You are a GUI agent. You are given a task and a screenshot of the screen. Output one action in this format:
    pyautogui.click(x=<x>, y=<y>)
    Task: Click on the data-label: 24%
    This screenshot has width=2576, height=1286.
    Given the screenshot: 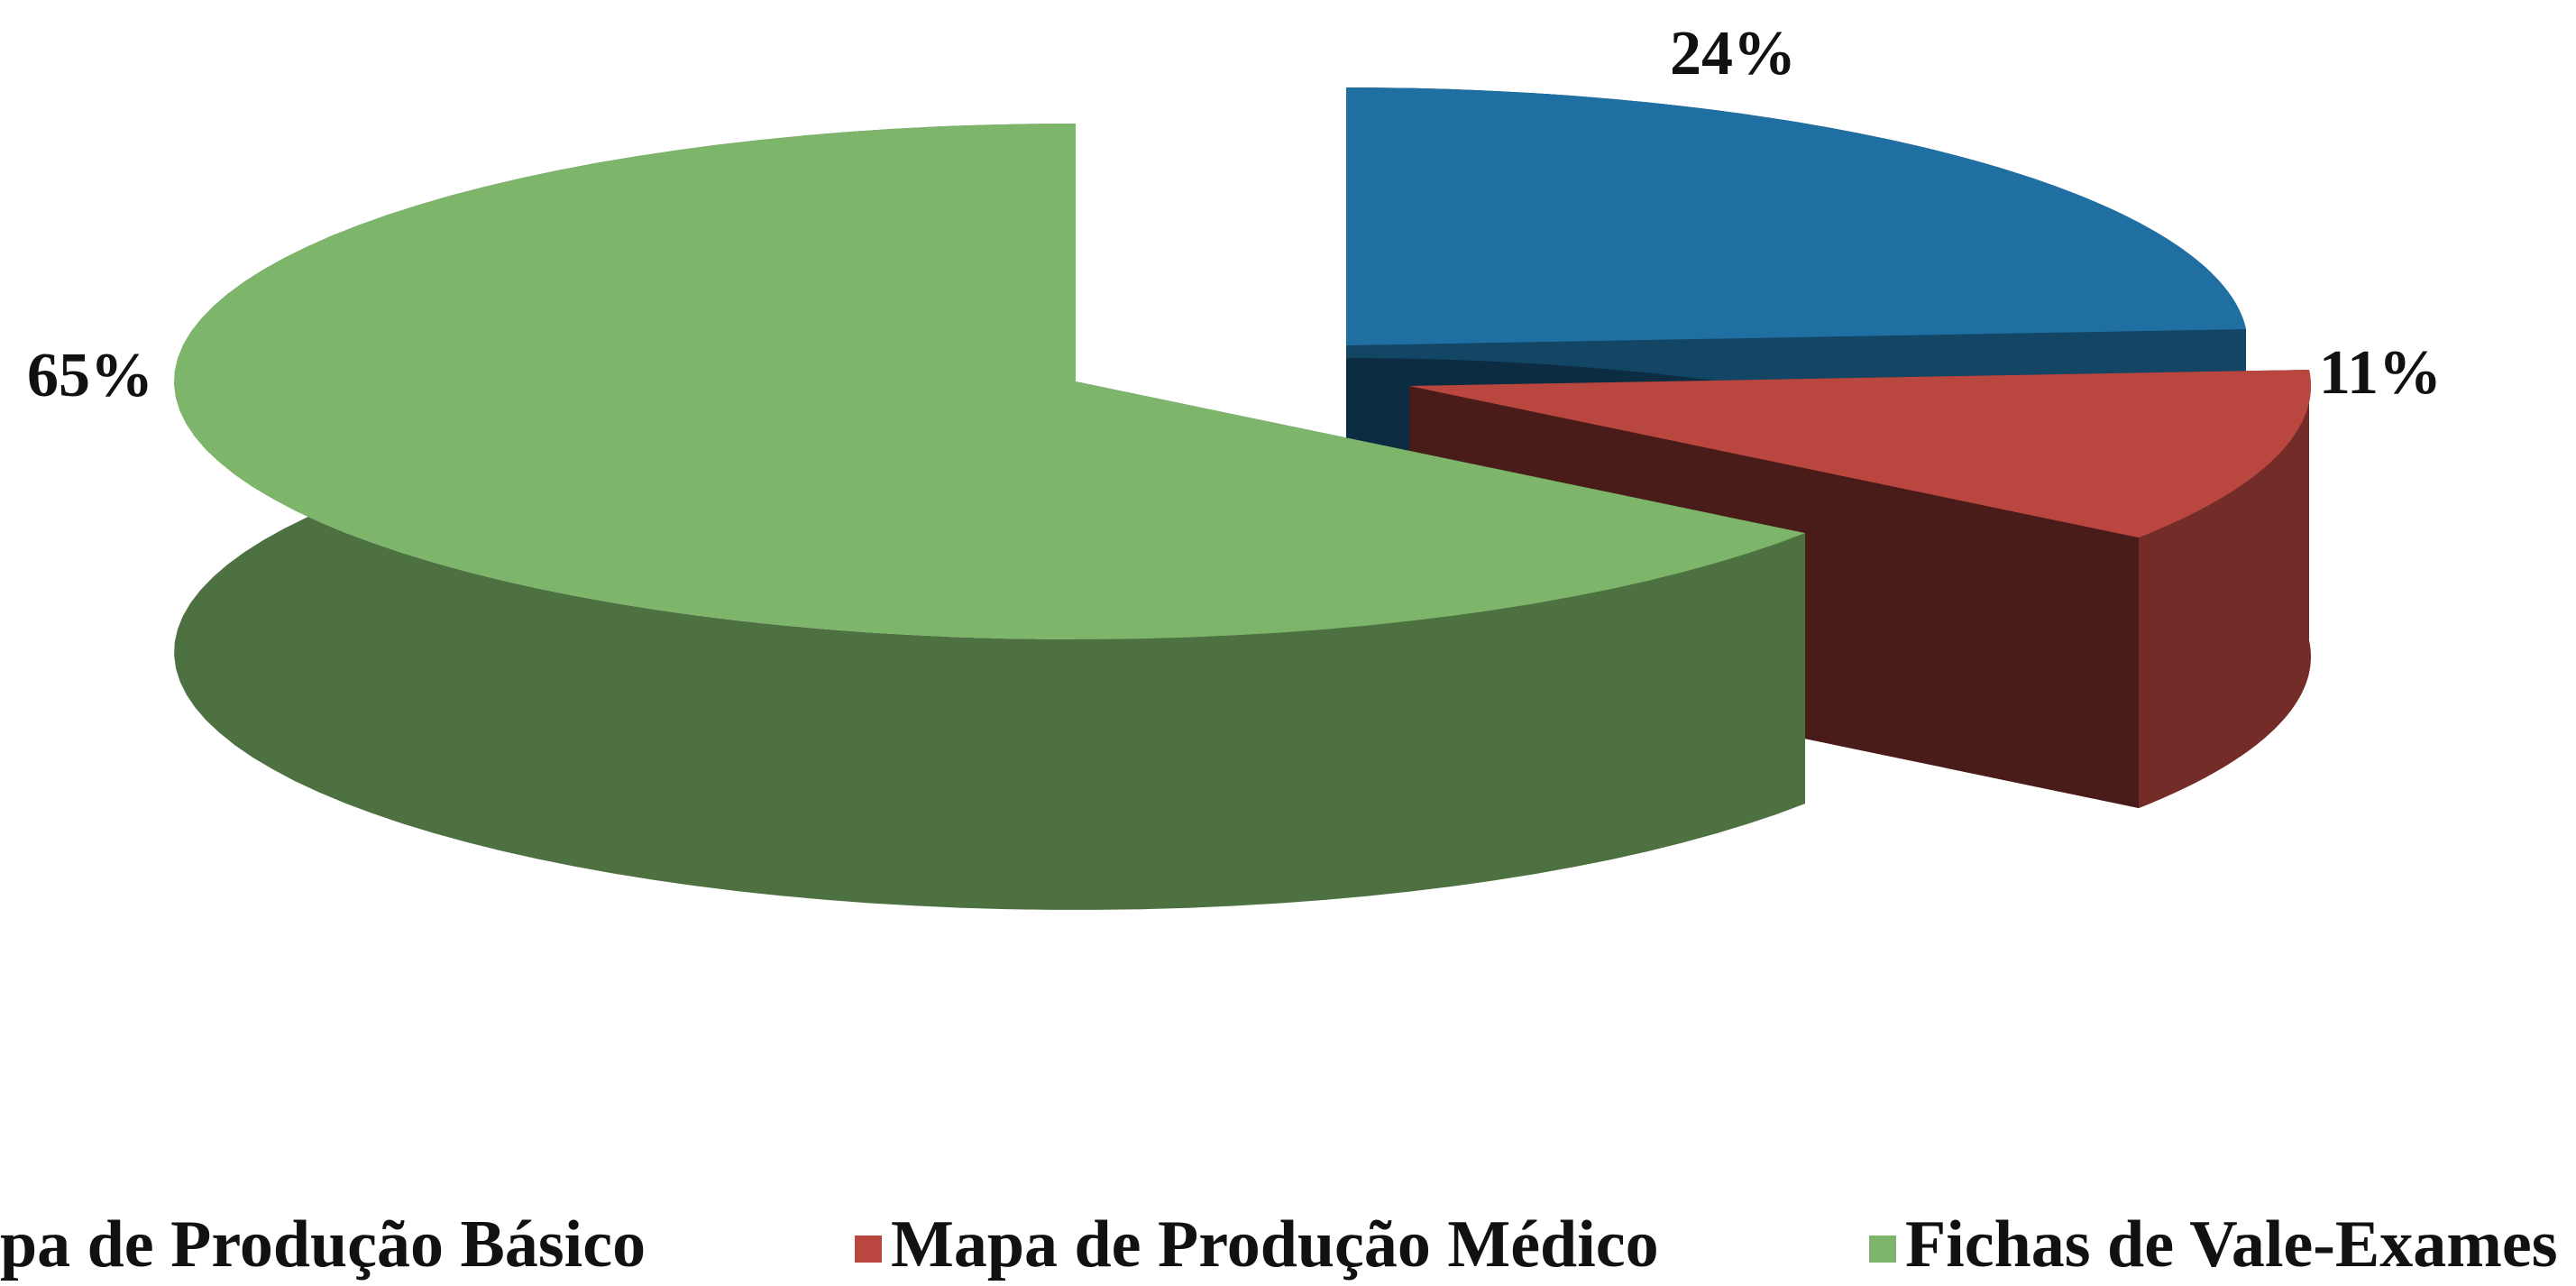 What is the action you would take?
    pyautogui.click(x=1733, y=53)
    